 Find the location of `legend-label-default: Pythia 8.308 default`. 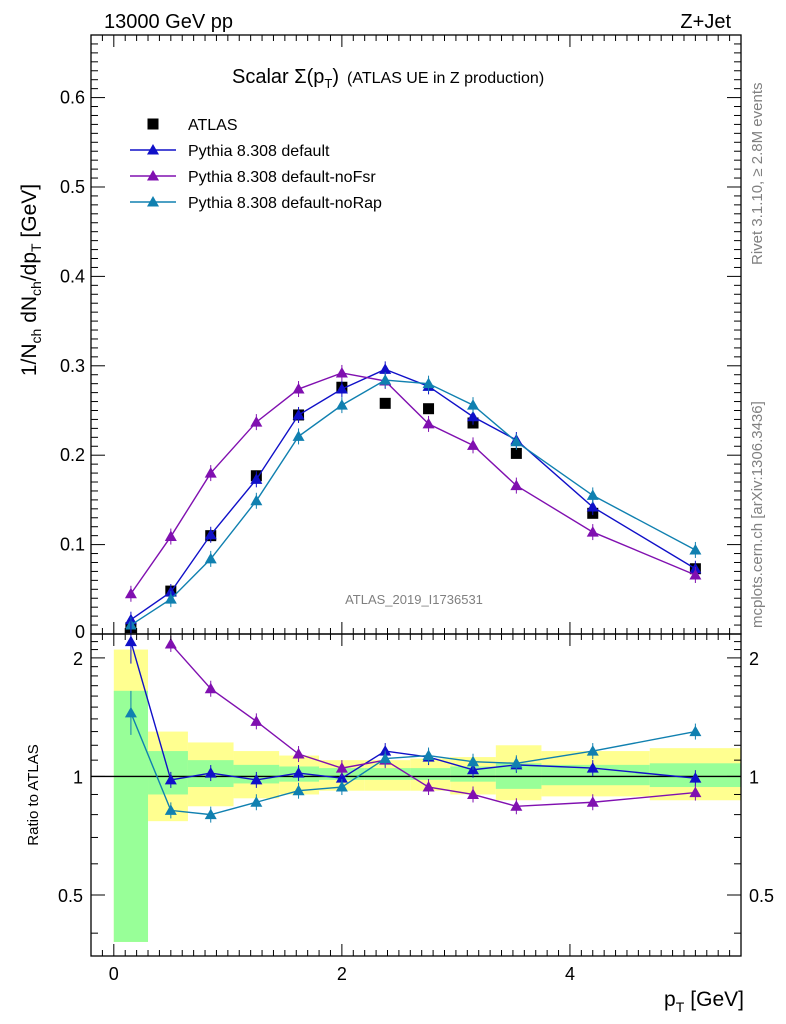

legend-label-default: Pythia 8.308 default is located at coordinates (259, 151).